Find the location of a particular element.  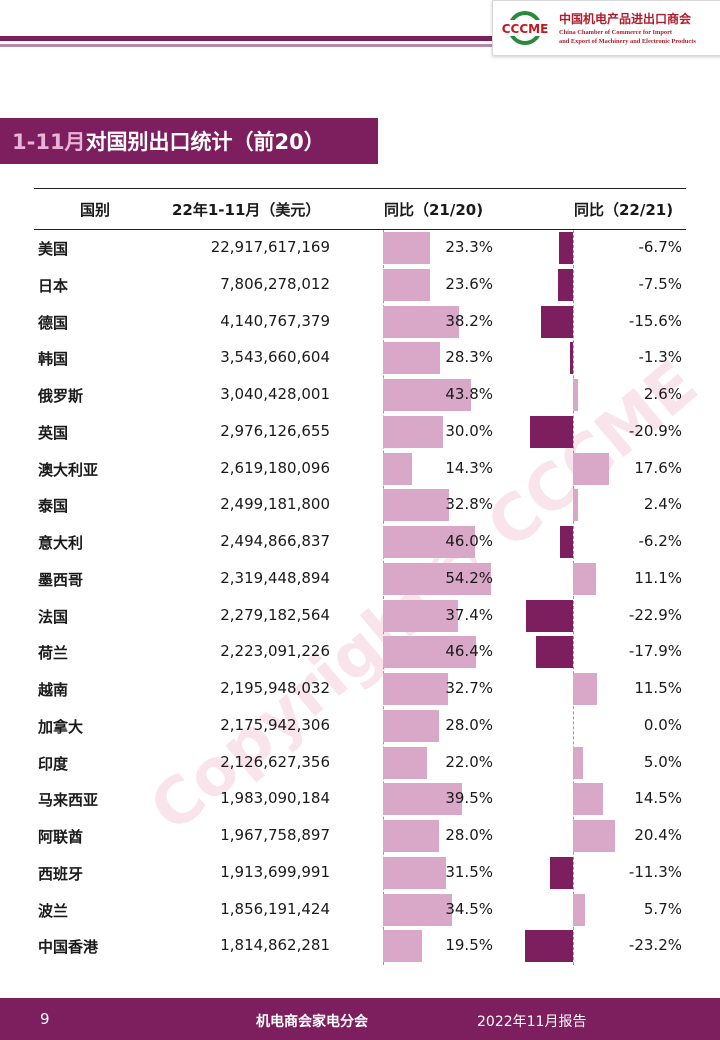

country-name: 泰国 is located at coordinates (53, 506).